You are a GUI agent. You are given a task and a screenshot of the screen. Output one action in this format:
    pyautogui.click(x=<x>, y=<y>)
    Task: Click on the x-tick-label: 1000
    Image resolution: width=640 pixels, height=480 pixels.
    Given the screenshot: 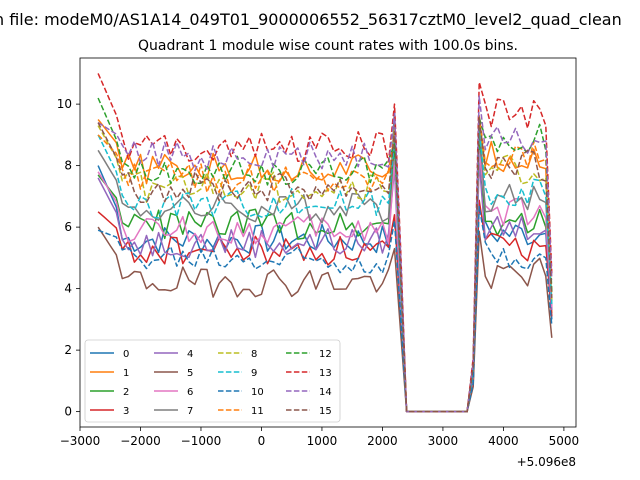 What is the action you would take?
    pyautogui.click(x=322, y=441)
    